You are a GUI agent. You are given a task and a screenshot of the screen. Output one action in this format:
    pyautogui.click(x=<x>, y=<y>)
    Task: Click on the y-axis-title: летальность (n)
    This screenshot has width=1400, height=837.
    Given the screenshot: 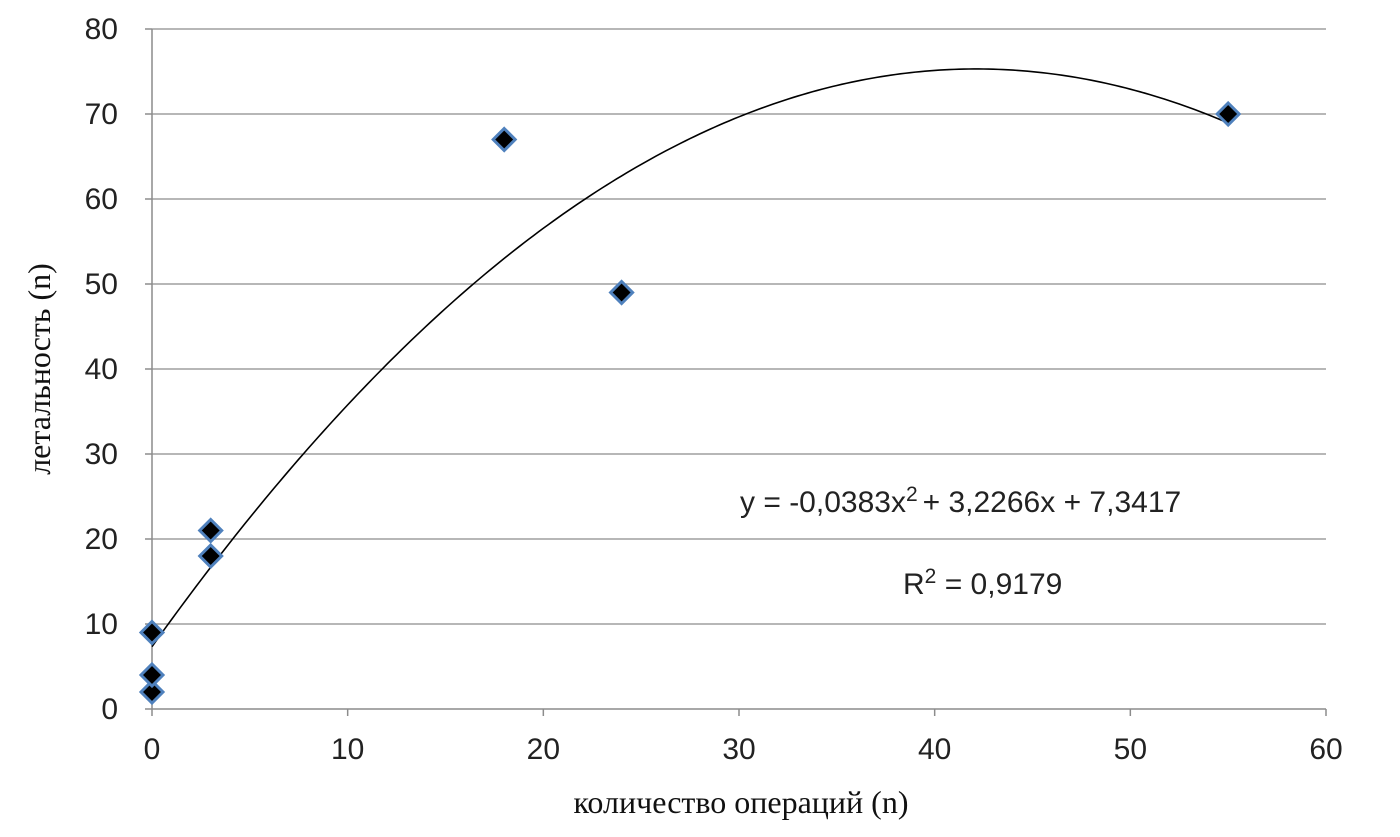 What is the action you would take?
    pyautogui.click(x=39, y=369)
    